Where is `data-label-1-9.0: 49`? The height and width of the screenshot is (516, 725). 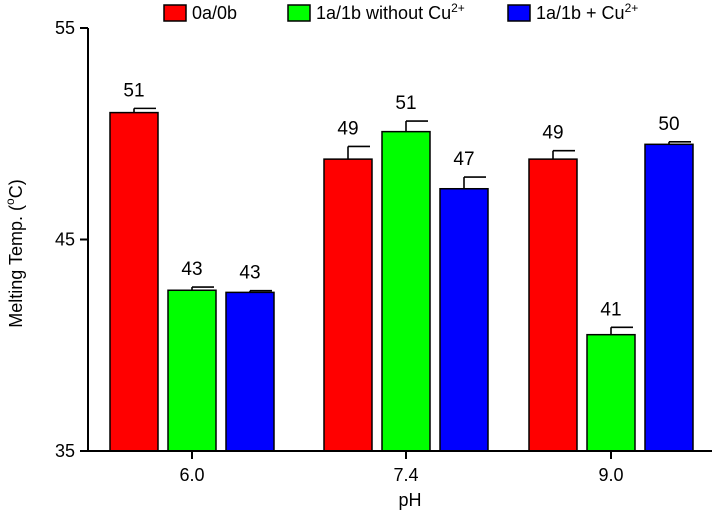 data-label-1-9.0: 49 is located at coordinates (552, 133).